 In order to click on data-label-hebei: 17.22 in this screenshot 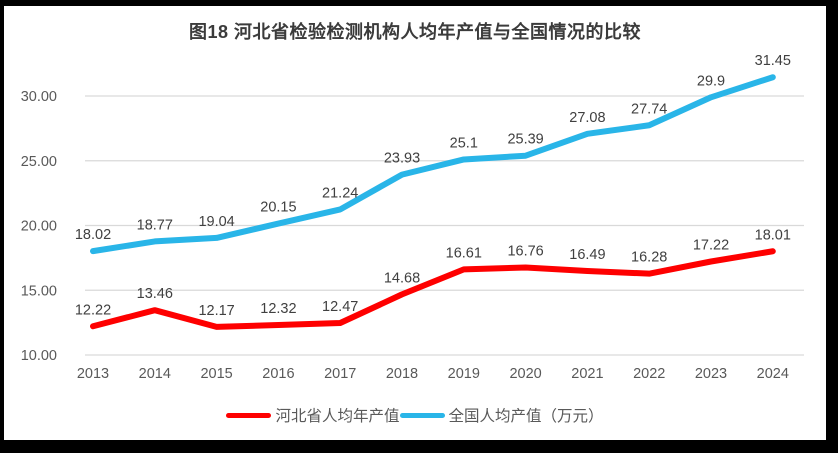, I will do `click(711, 246)`.